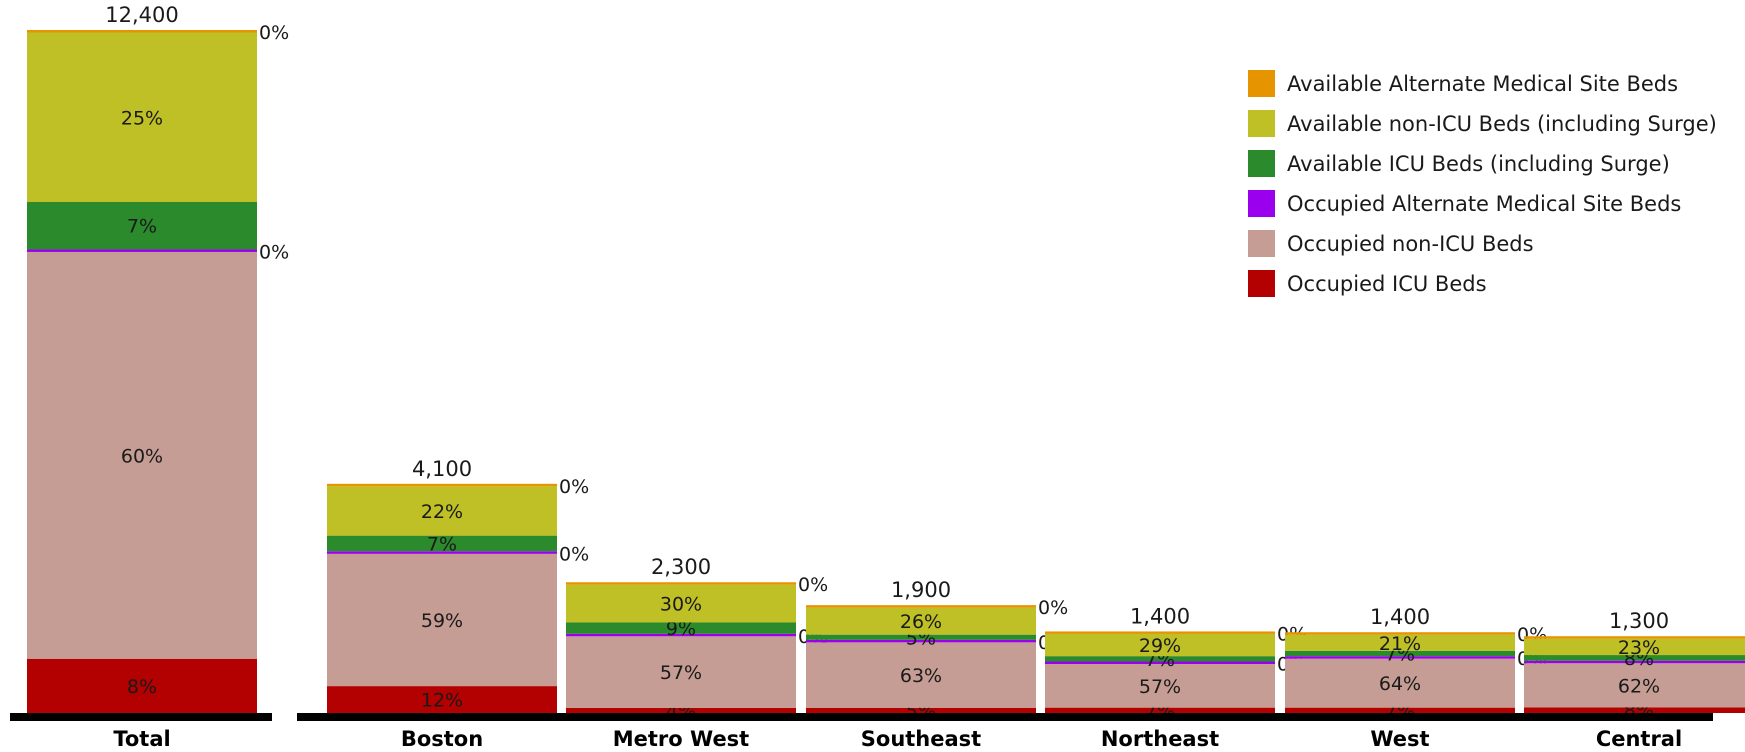 Image resolution: width=1745 pixels, height=752 pixels. I want to click on data-label-total-occupied-icu-beds: 8%, so click(142, 687).